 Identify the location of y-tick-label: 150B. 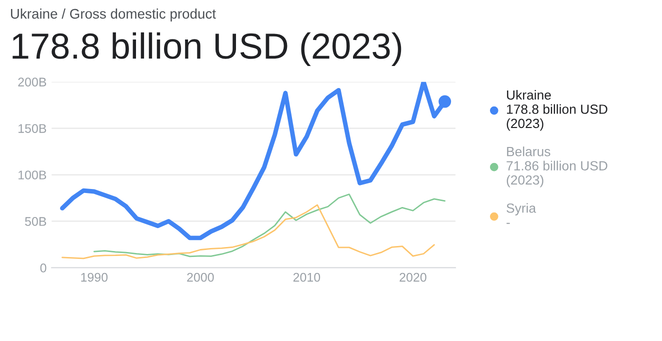
(32, 128).